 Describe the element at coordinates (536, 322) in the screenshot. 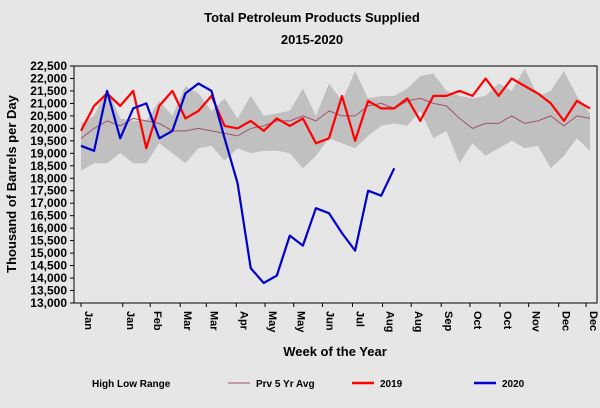

I see `x-tick-label: Nov` at that location.